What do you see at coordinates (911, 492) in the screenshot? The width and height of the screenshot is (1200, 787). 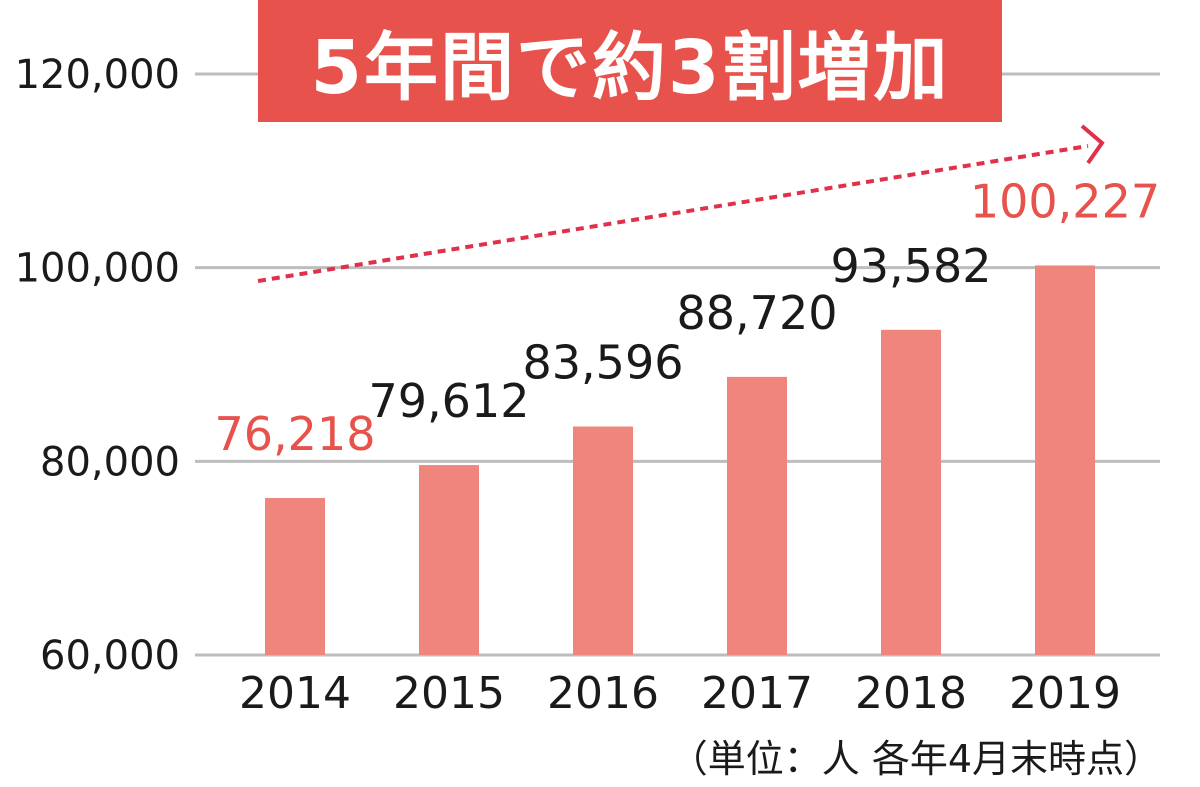 I see `bar-2018` at bounding box center [911, 492].